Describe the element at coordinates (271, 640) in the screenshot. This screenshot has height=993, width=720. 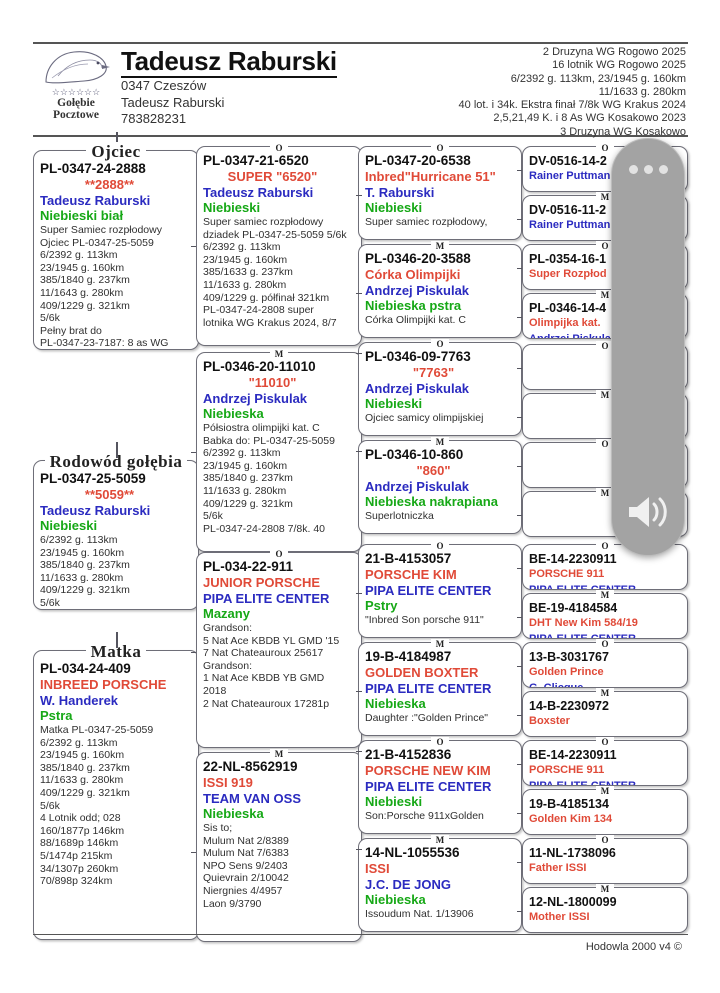
I see `note-line: 5 Nat Ace KBDB YL GMD '15` at that location.